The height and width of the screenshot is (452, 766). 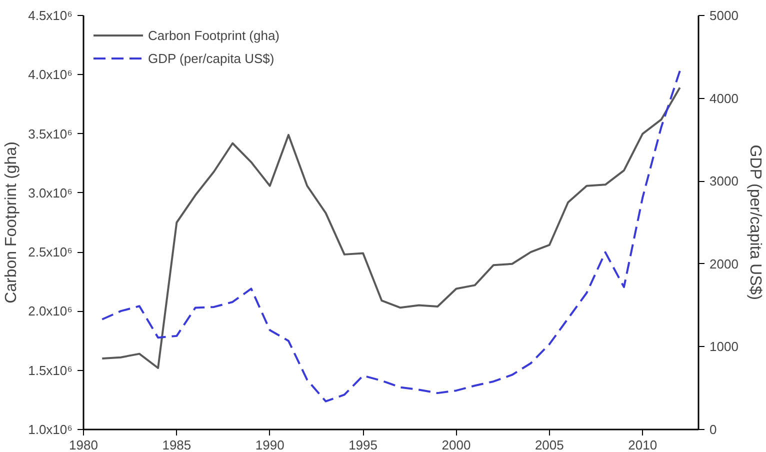 What do you see at coordinates (50, 370) in the screenshot?
I see `y-tick-label: 1.5x10⁶` at bounding box center [50, 370].